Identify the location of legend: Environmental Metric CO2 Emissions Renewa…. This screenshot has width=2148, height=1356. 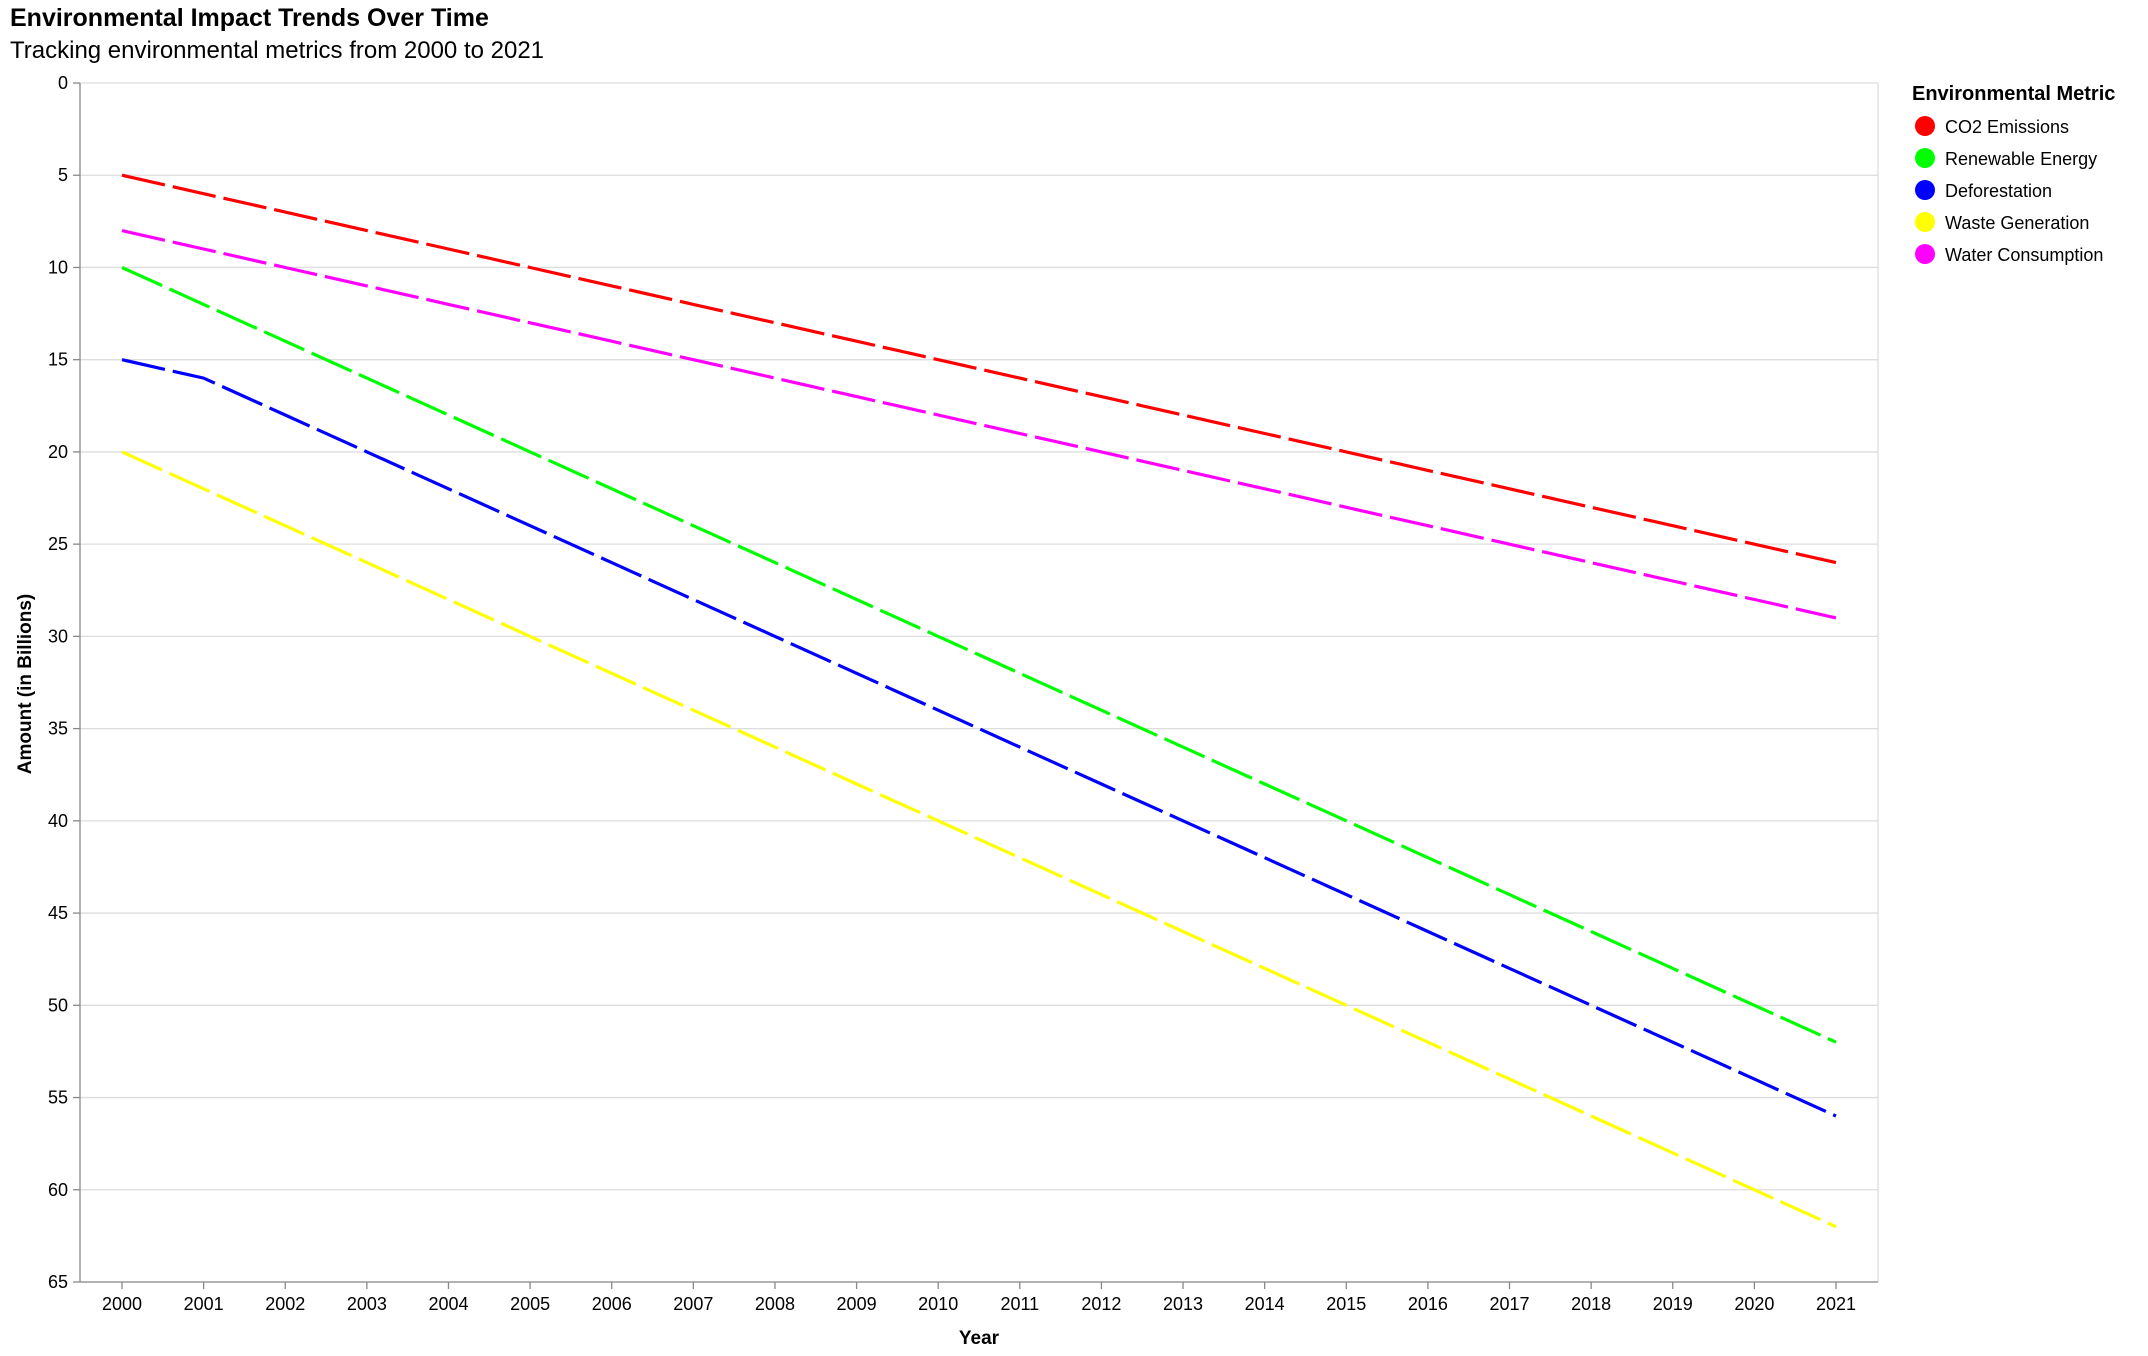
(2013, 174).